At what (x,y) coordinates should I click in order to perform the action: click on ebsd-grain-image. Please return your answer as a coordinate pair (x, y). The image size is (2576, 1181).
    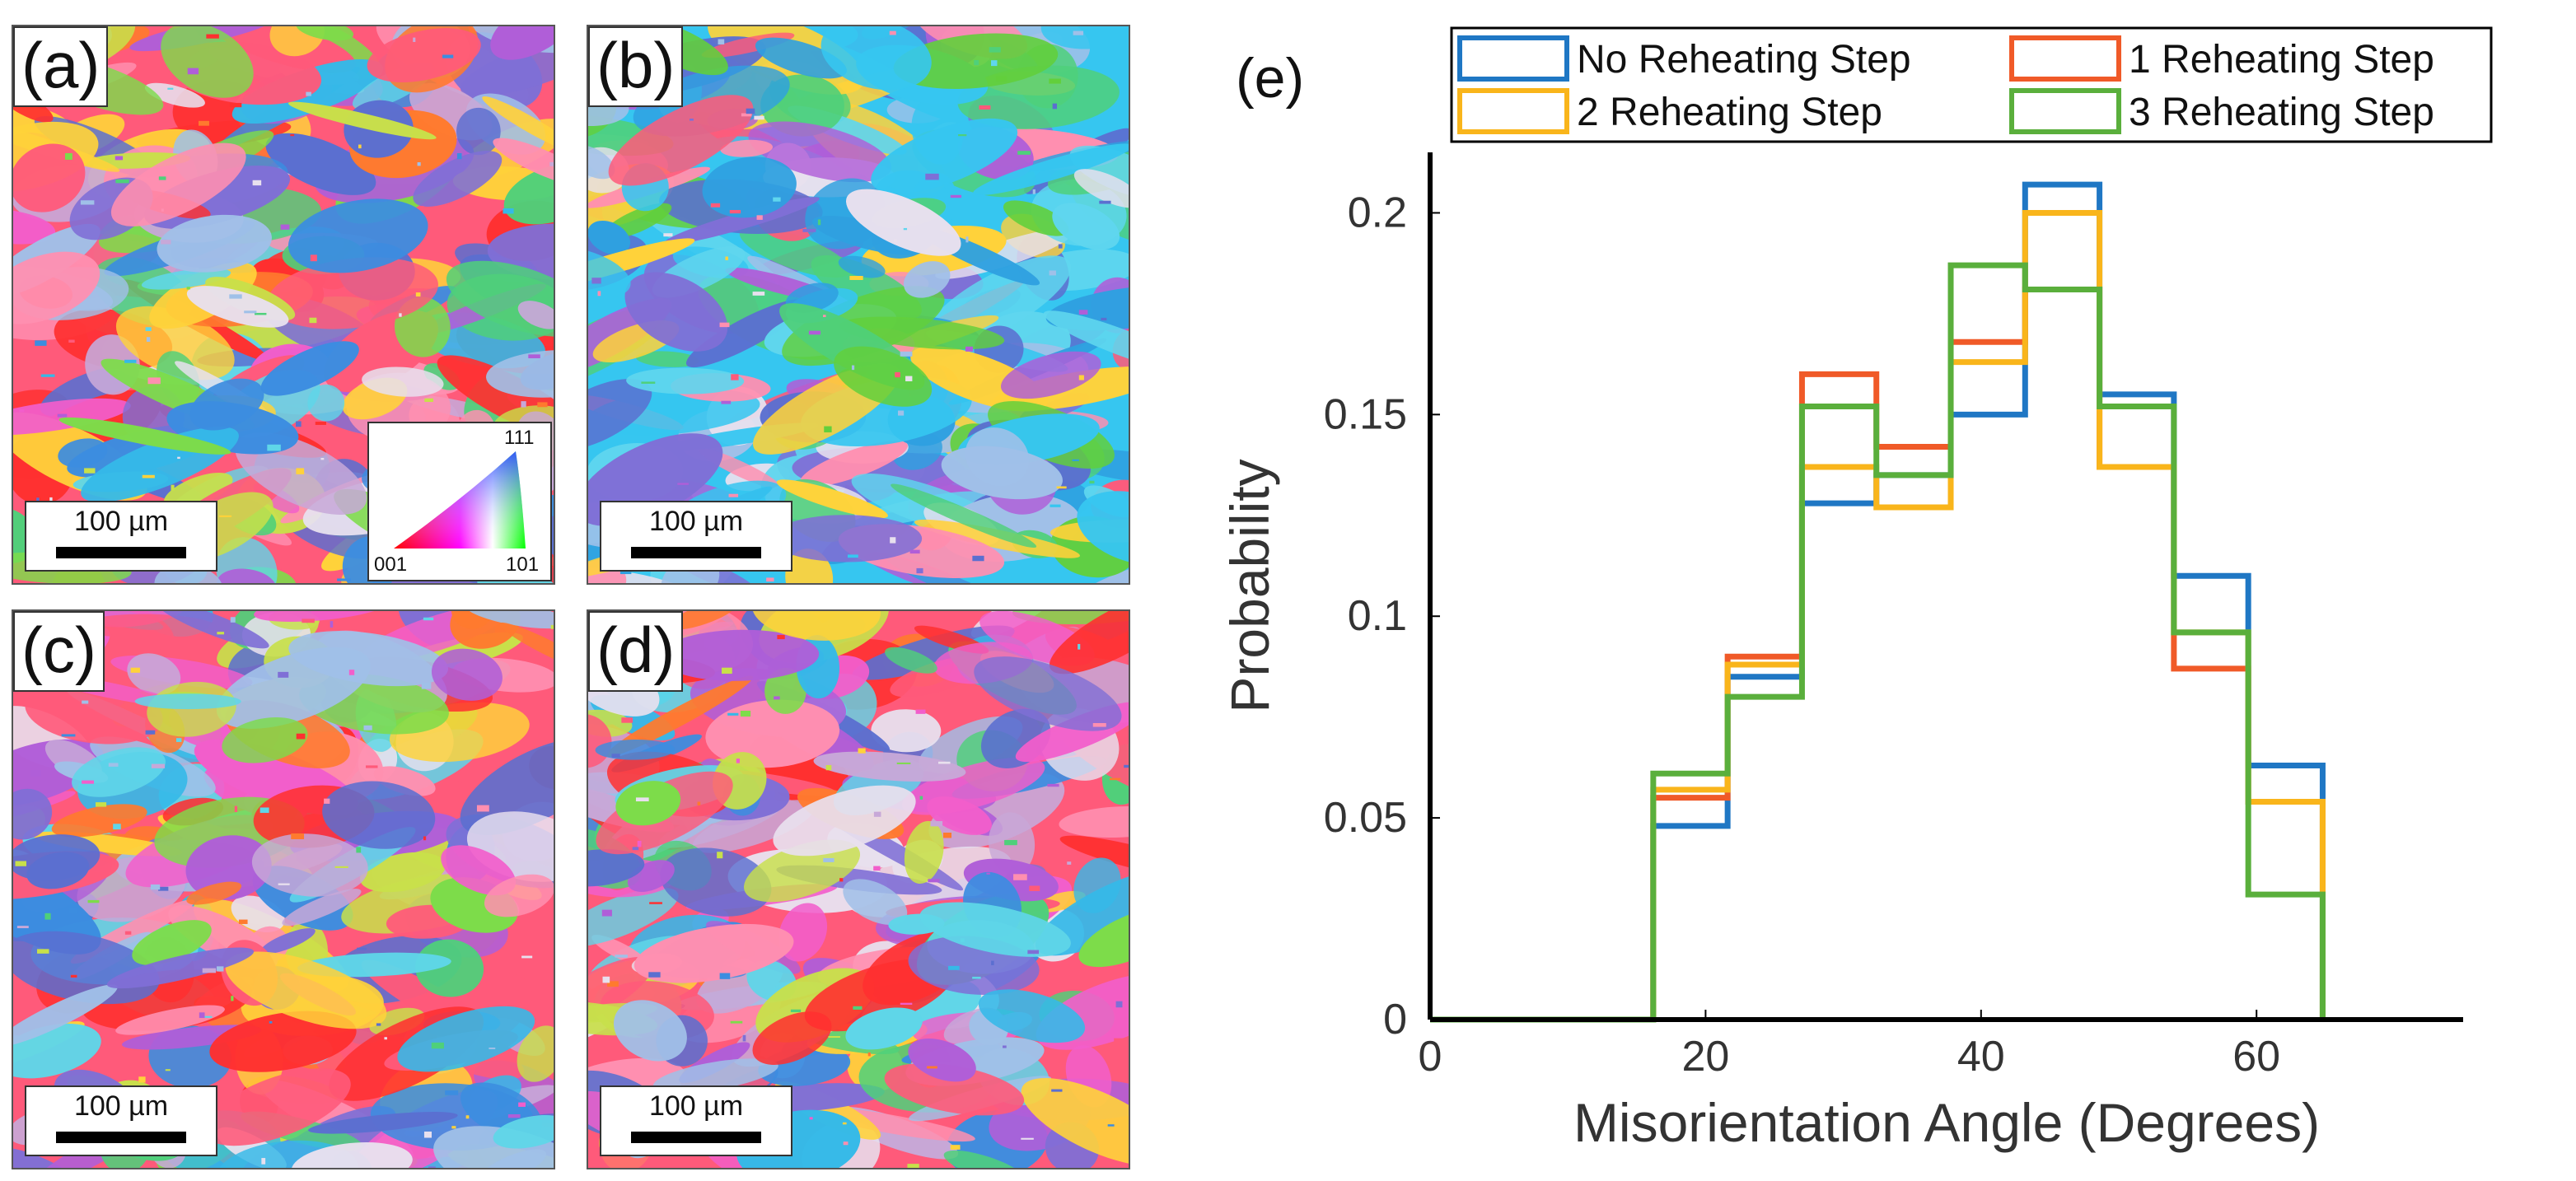
    Looking at the image, I should click on (858, 889).